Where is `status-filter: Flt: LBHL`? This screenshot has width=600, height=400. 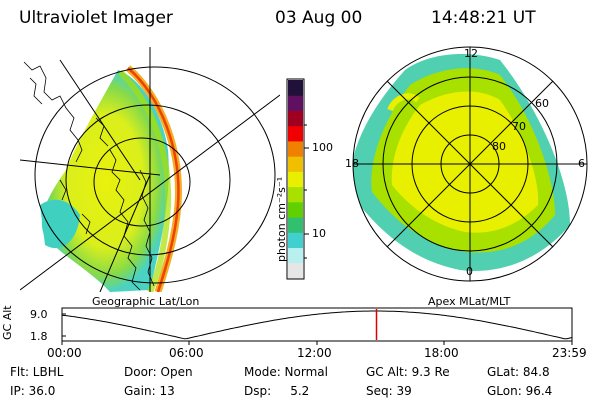 status-filter: Flt: LBHL is located at coordinates (37, 372).